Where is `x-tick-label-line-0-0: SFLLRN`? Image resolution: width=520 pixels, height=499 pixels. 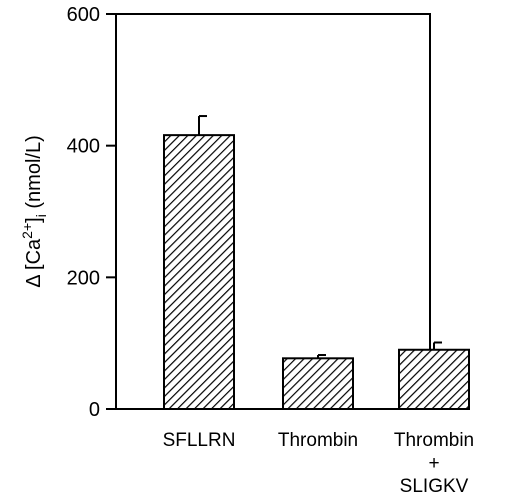 x-tick-label-line-0-0: SFLLRN is located at coordinates (199, 440).